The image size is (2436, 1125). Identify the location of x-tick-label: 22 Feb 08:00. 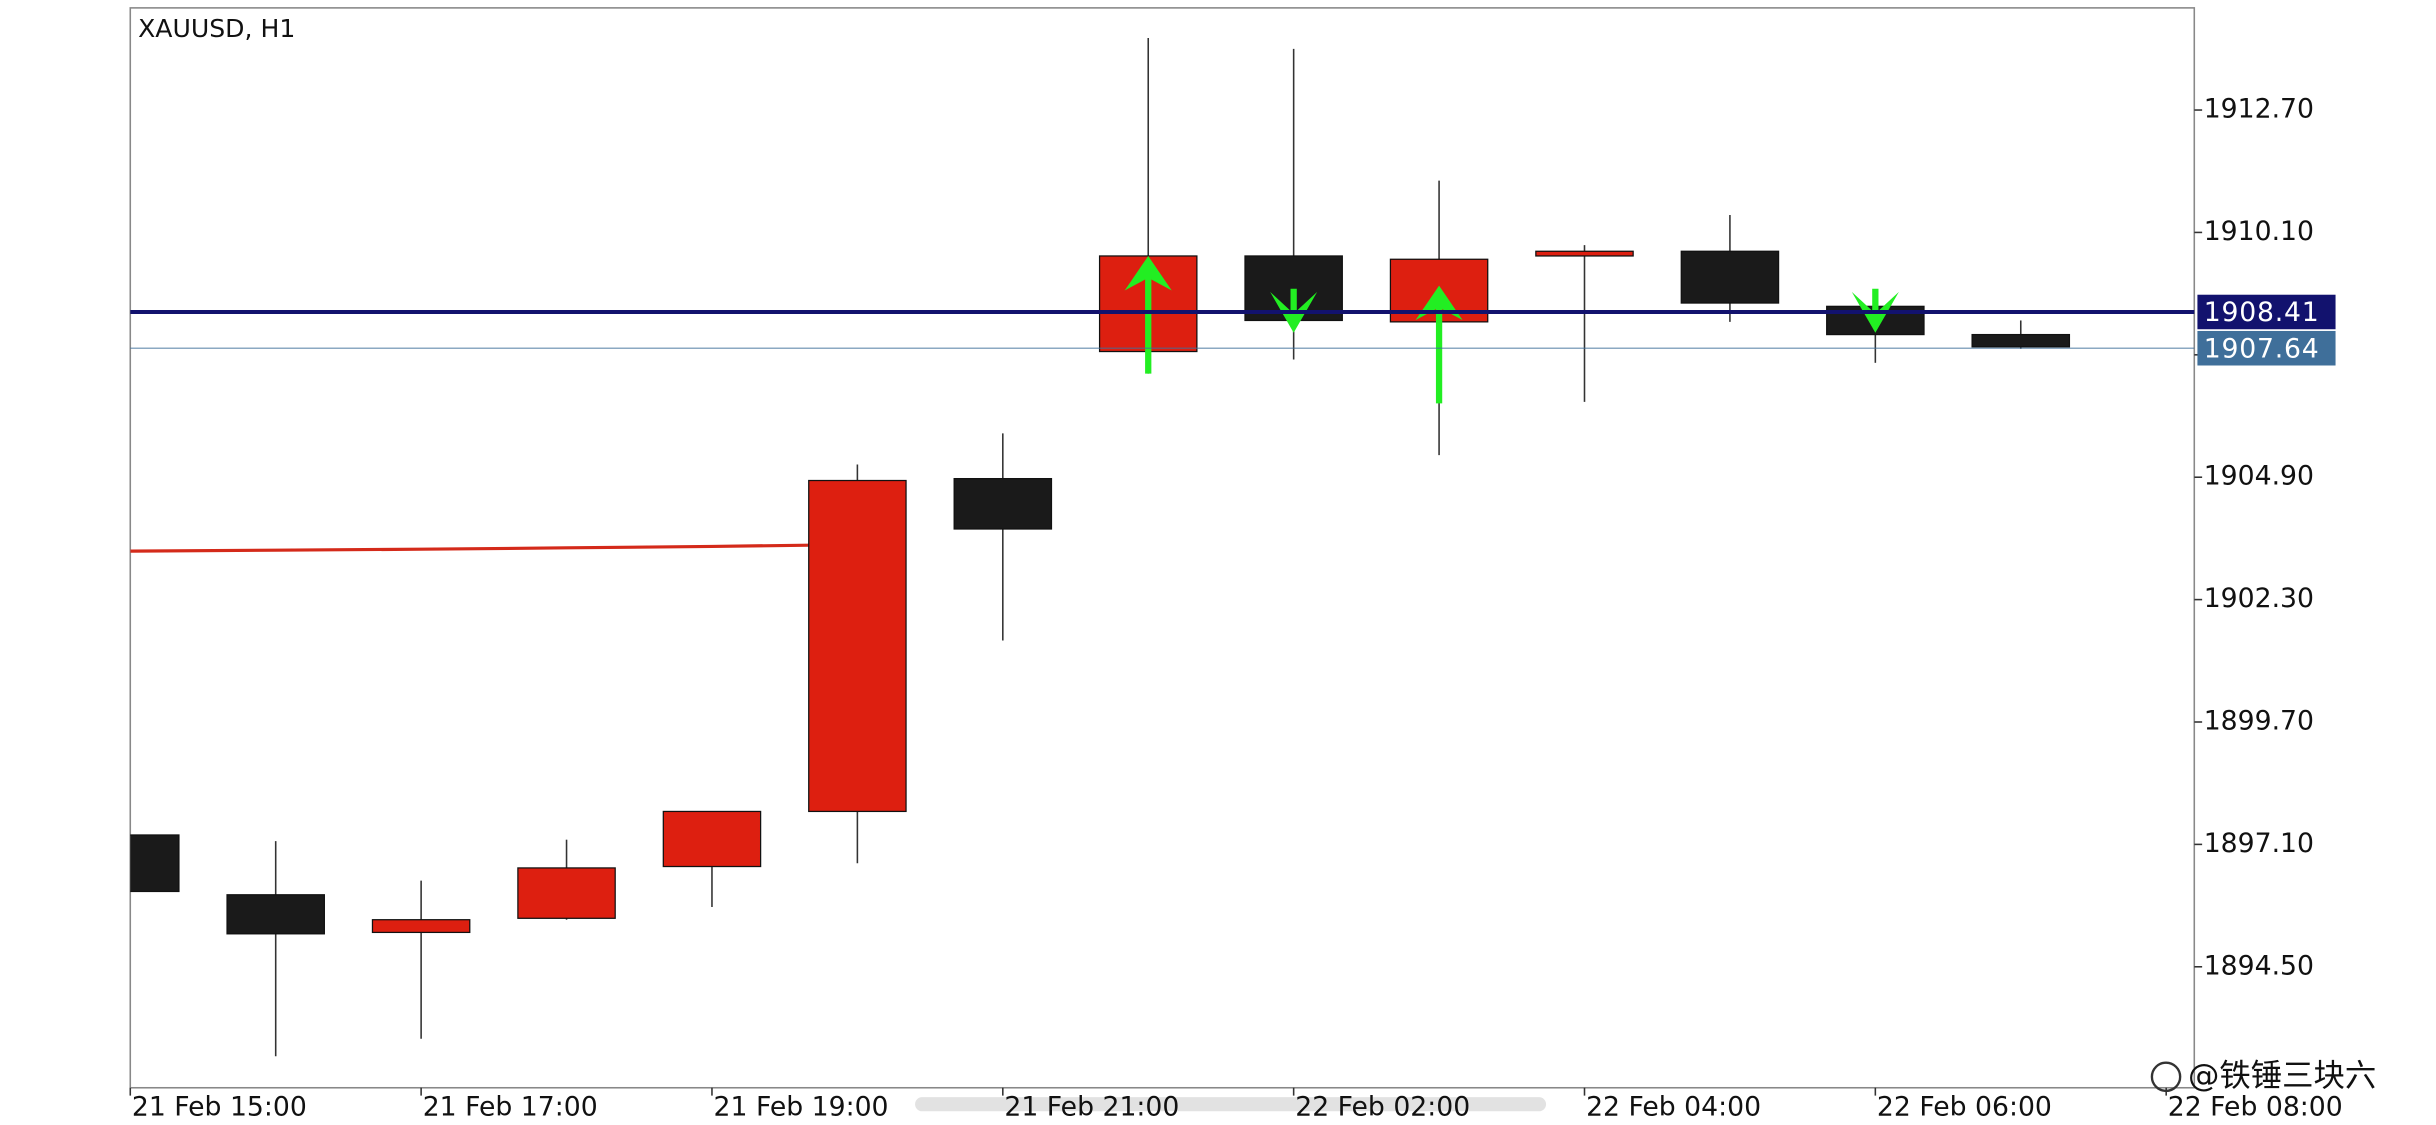
(2255, 1107).